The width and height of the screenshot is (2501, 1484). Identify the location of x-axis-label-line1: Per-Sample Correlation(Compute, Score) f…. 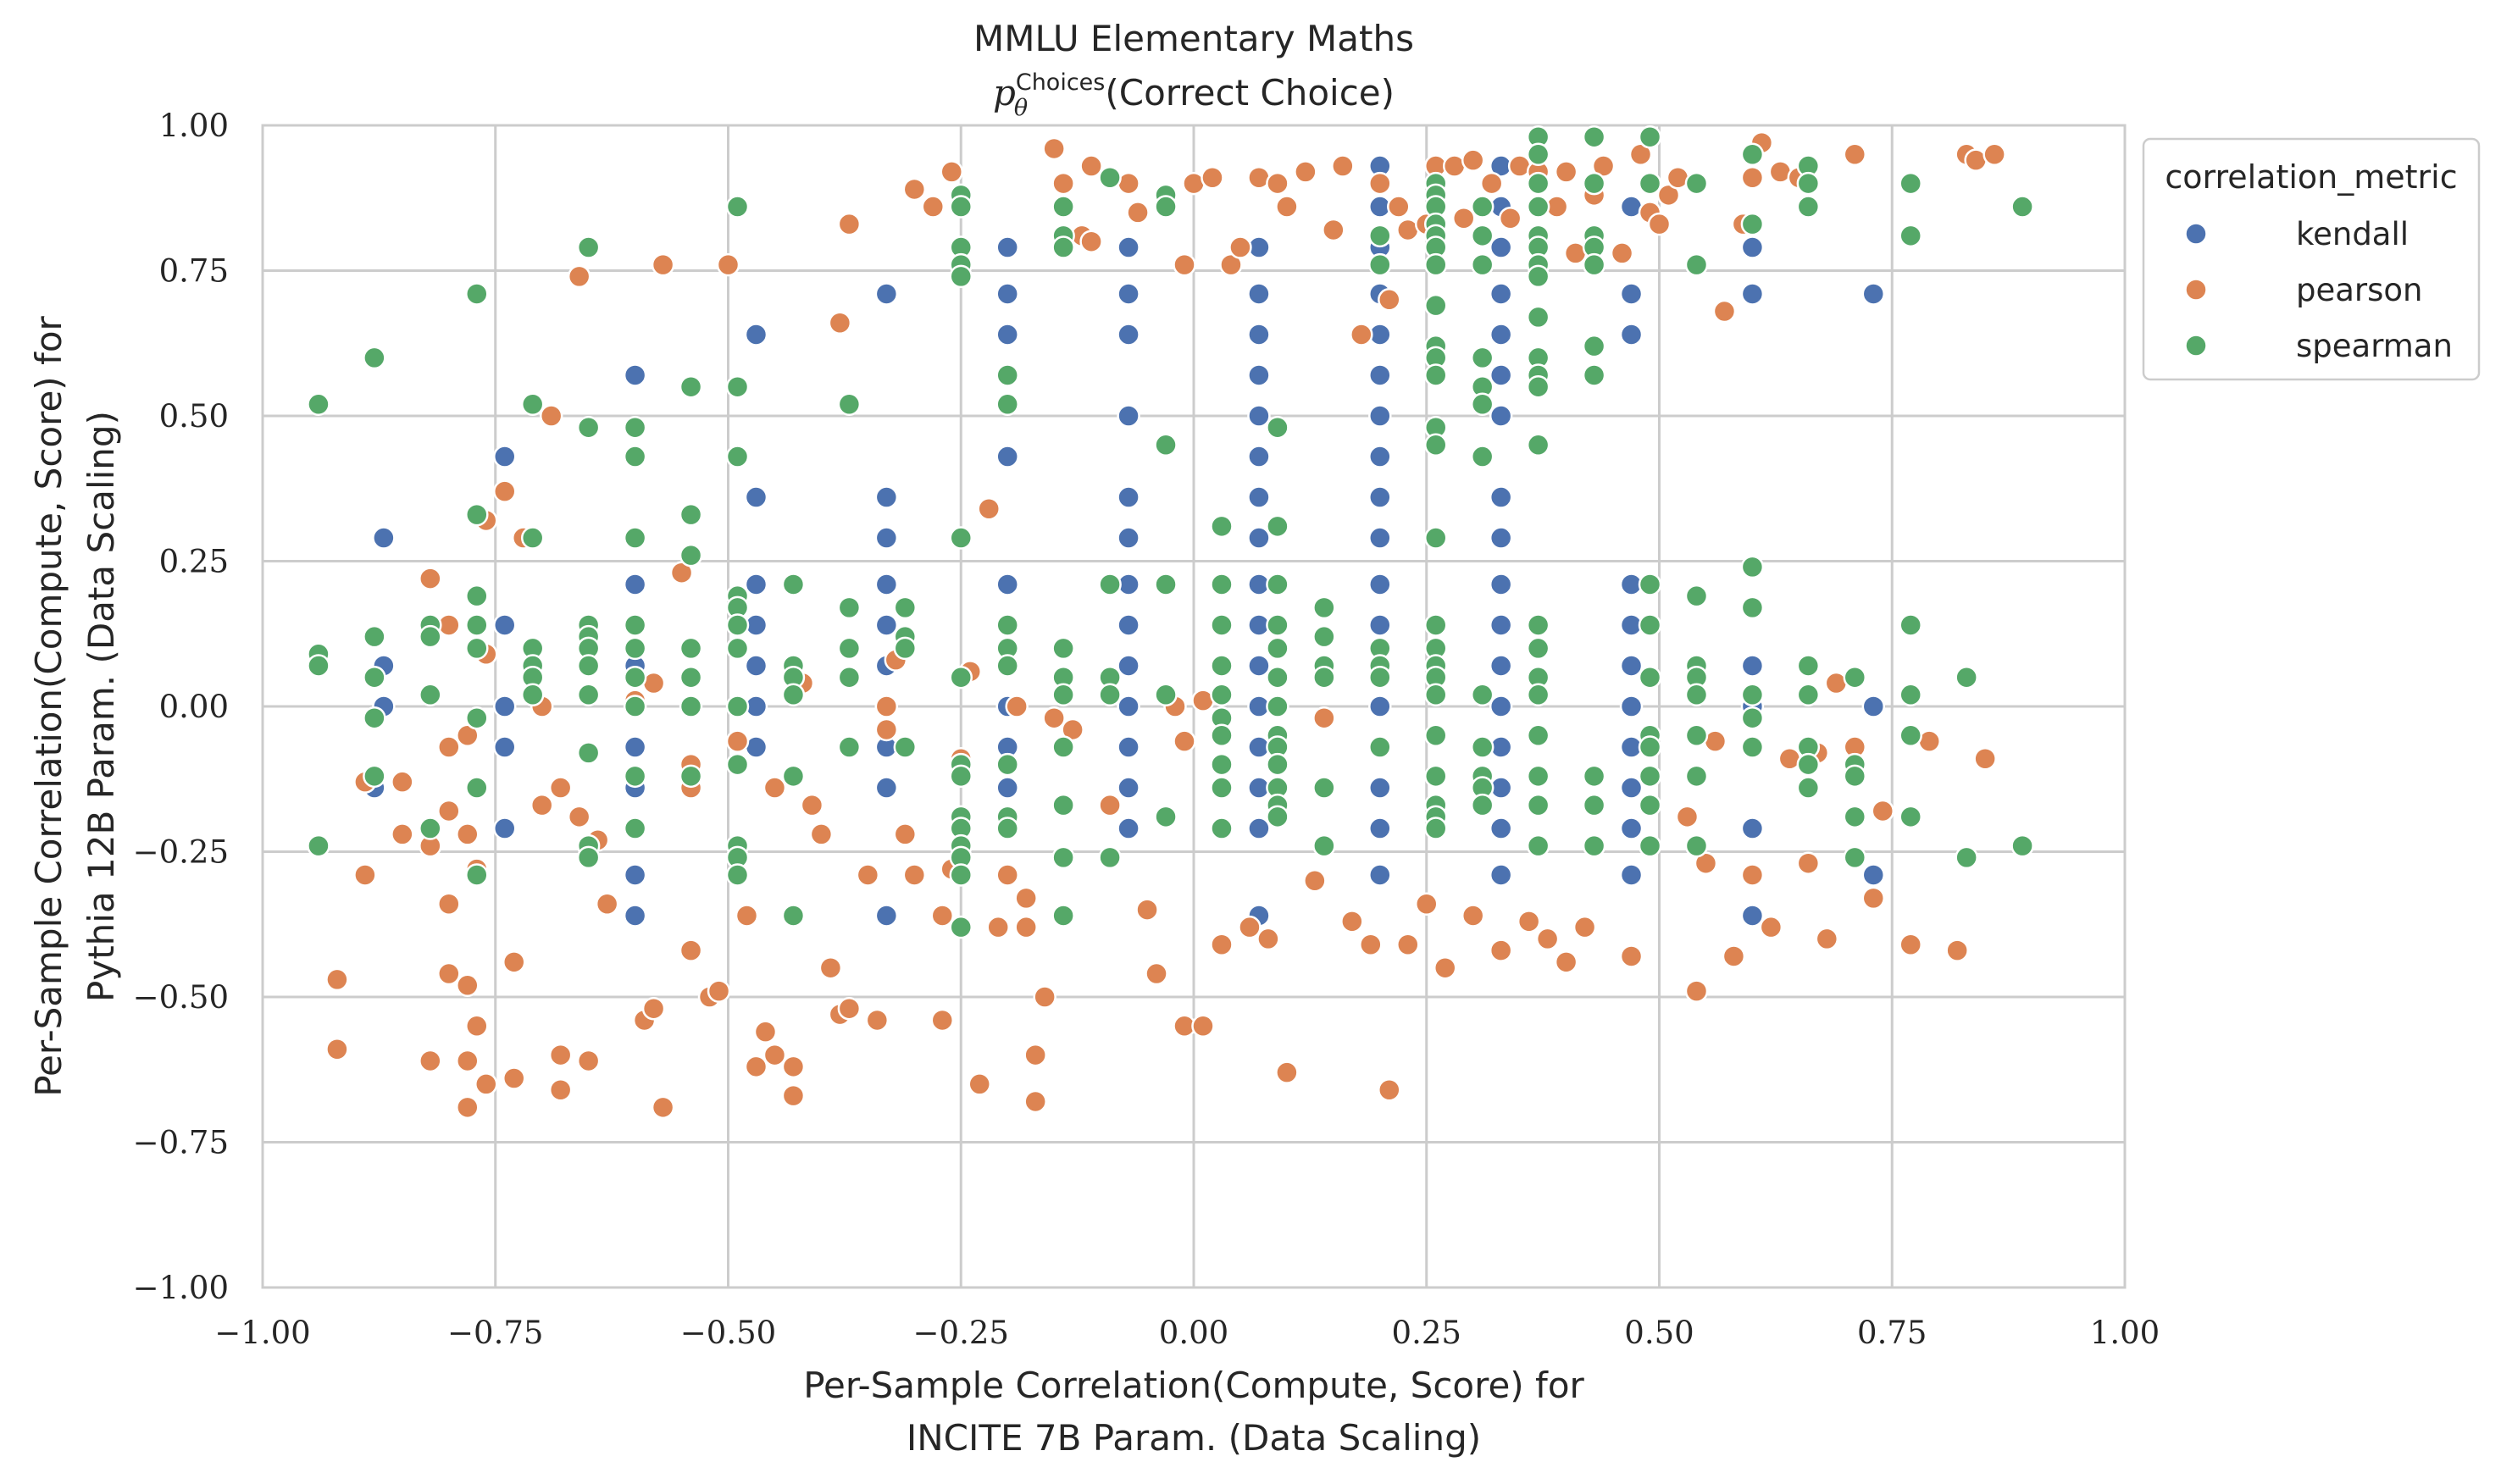
(1193, 1385).